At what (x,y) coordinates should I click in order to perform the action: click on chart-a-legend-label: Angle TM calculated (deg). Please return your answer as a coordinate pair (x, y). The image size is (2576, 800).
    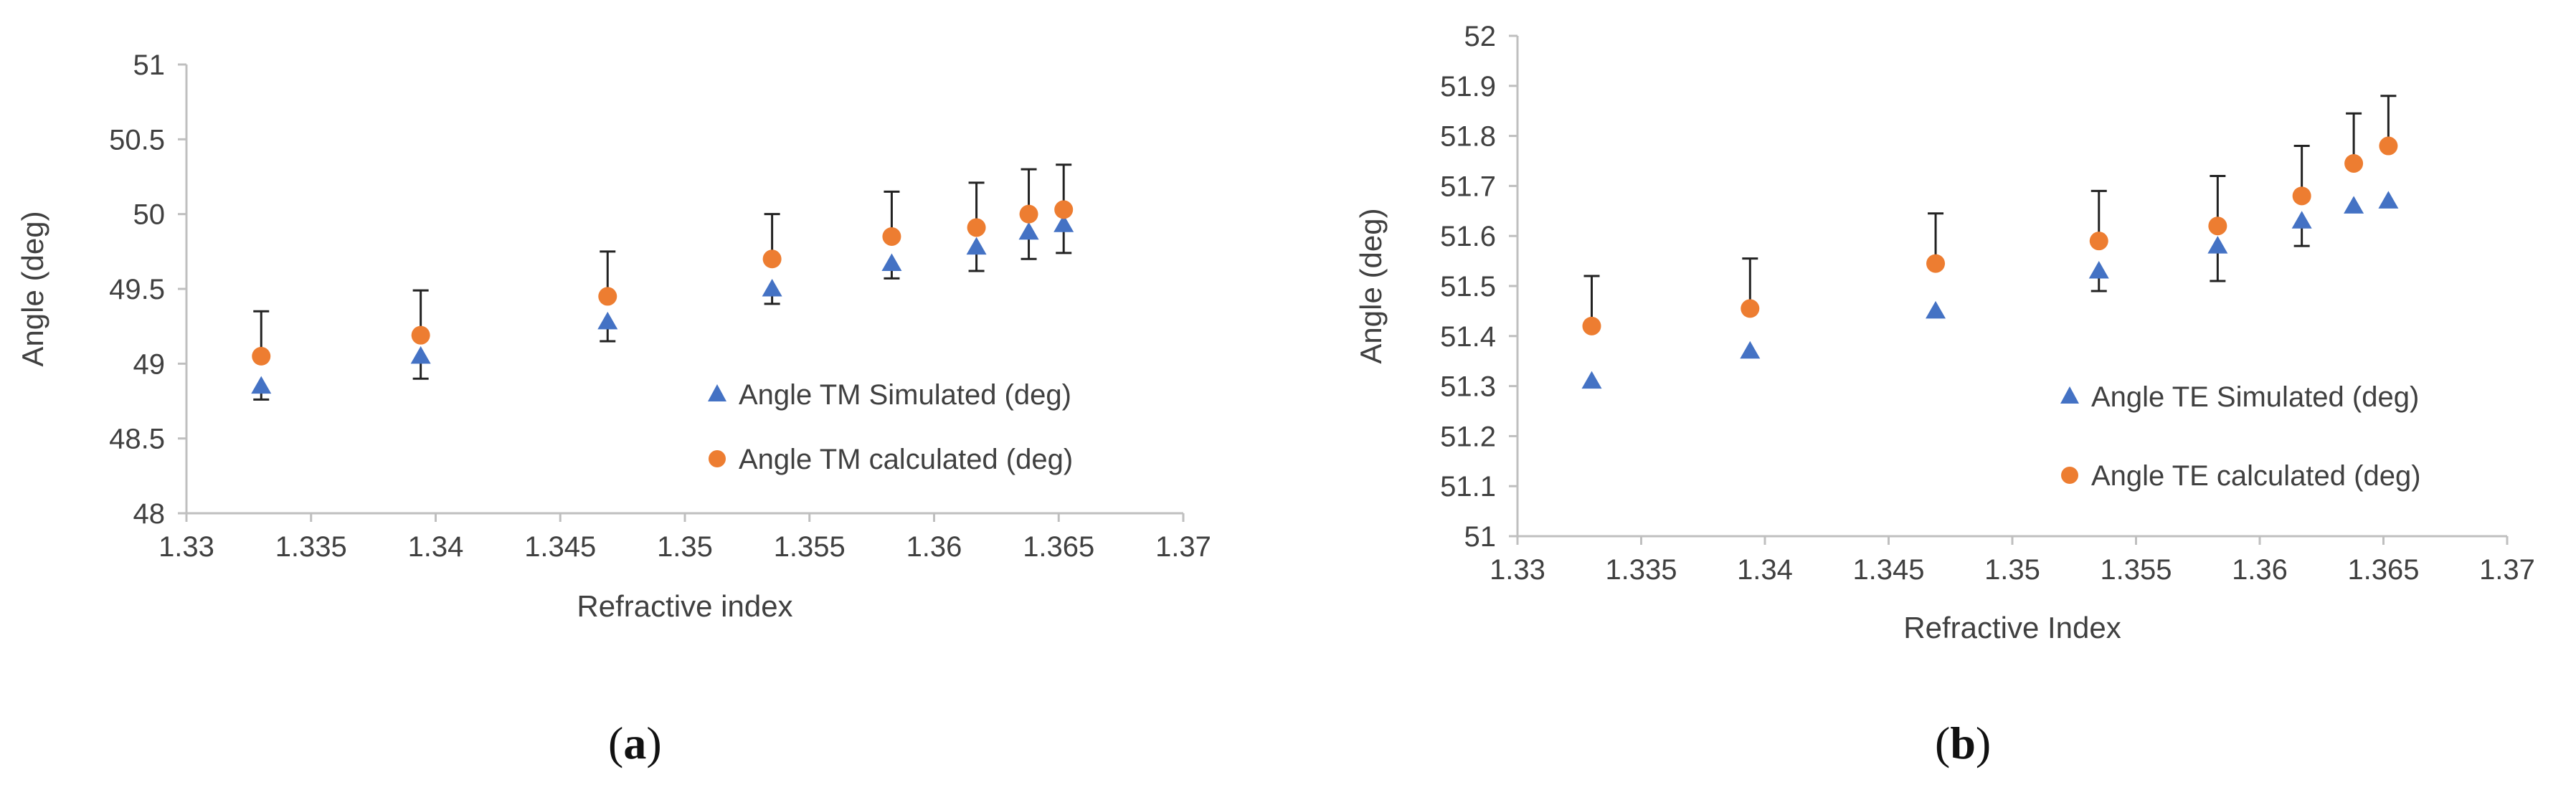
    Looking at the image, I should click on (906, 460).